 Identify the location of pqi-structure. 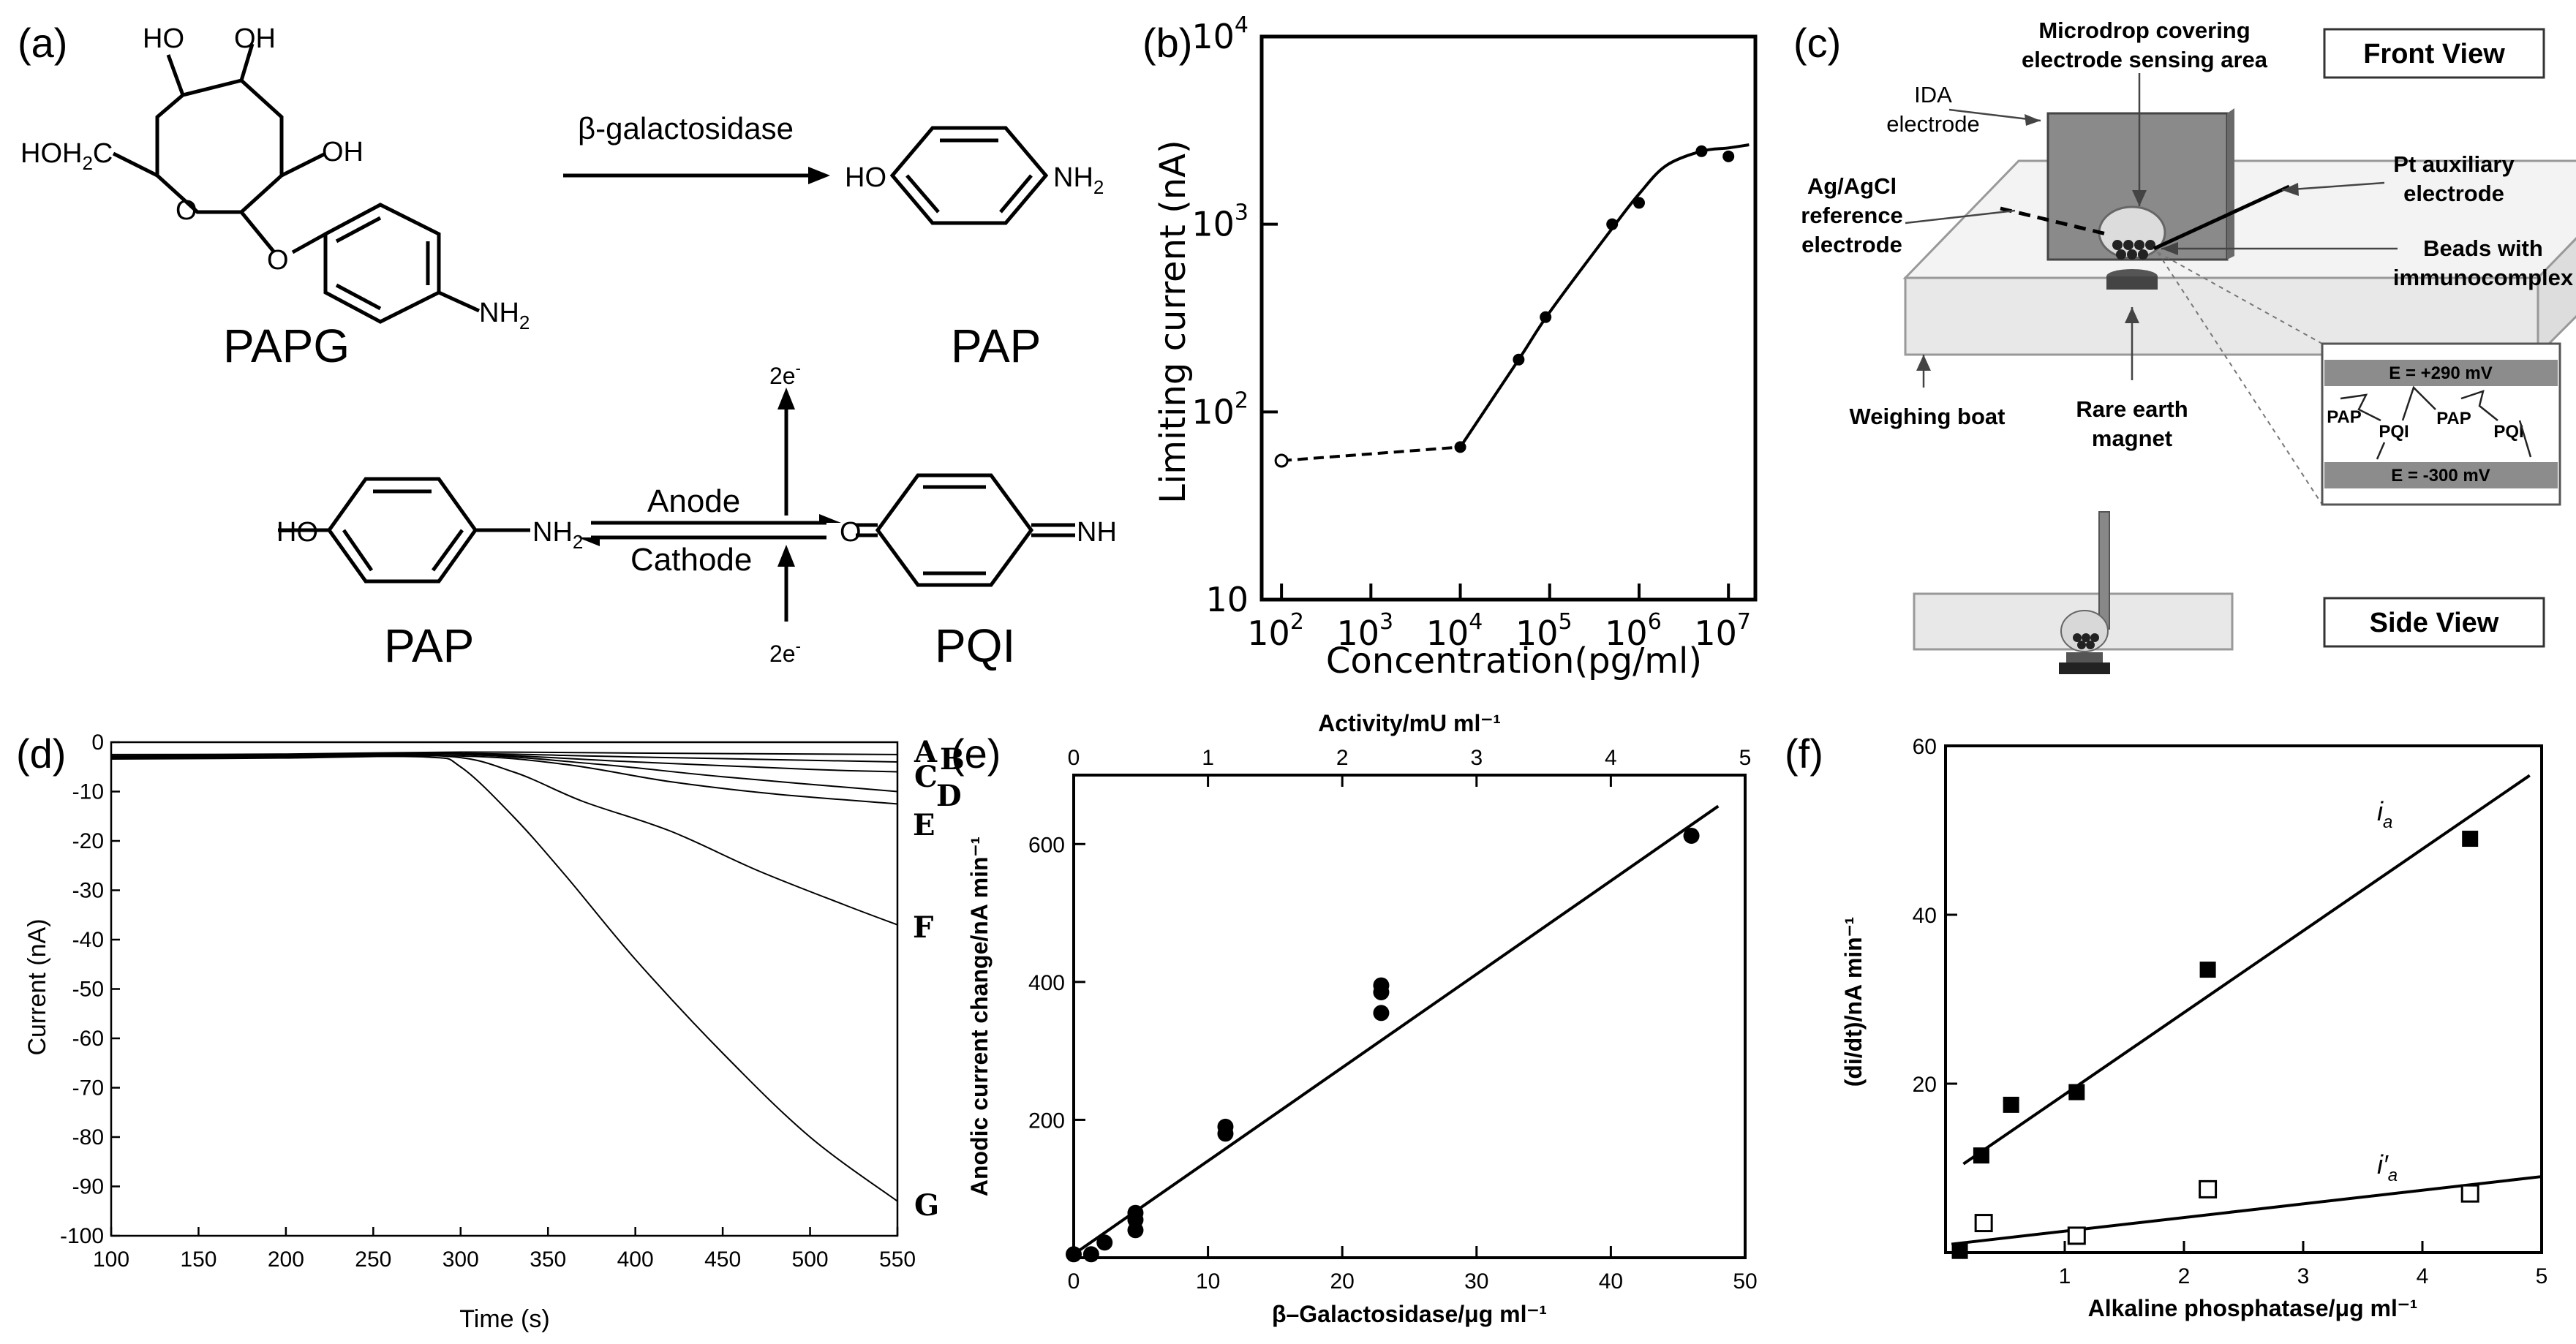
(965, 530).